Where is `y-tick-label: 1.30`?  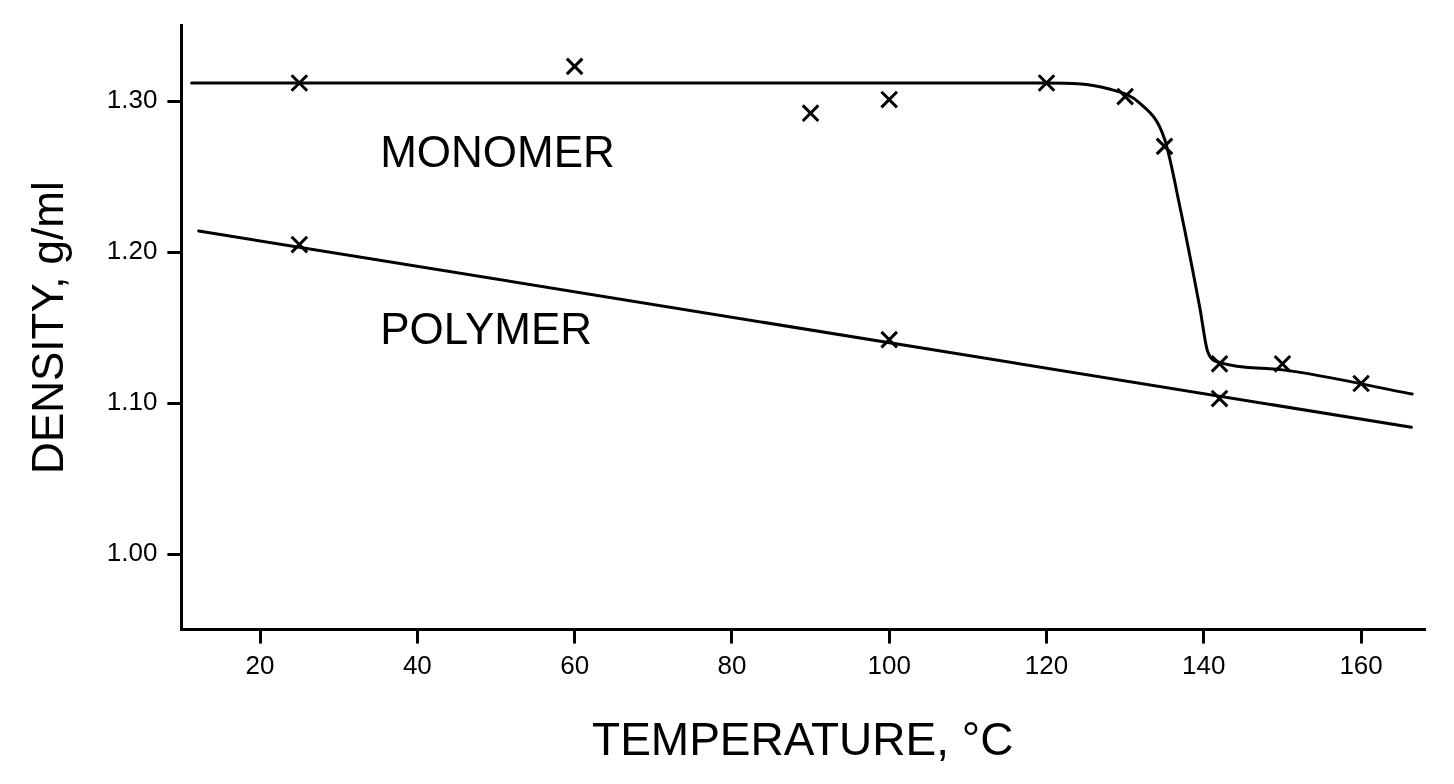 y-tick-label: 1.30 is located at coordinates (132, 99).